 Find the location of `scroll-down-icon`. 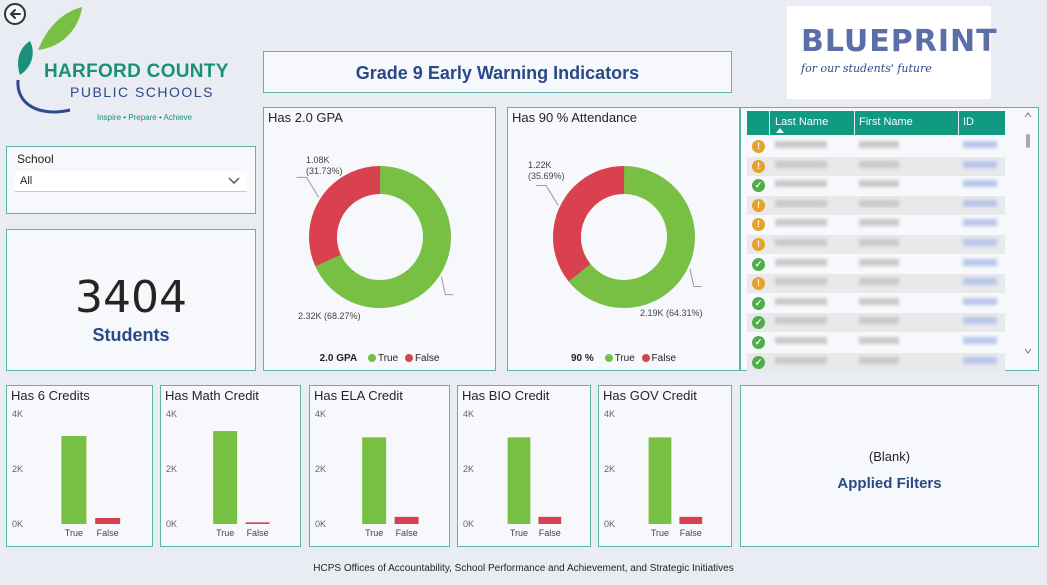

scroll-down-icon is located at coordinates (1028, 351).